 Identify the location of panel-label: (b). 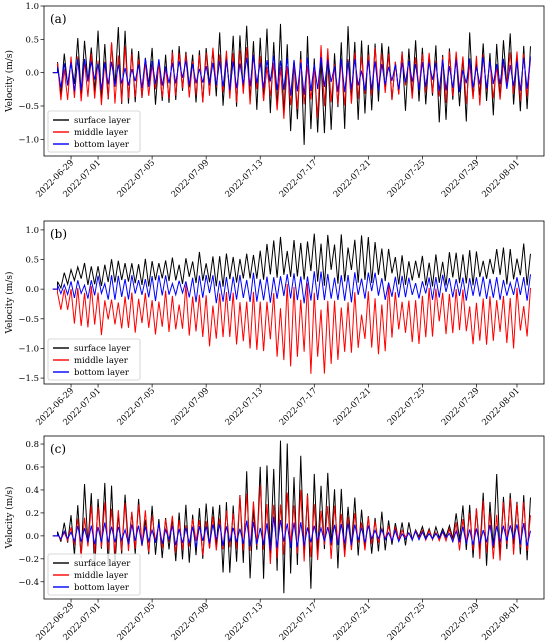
(58, 234).